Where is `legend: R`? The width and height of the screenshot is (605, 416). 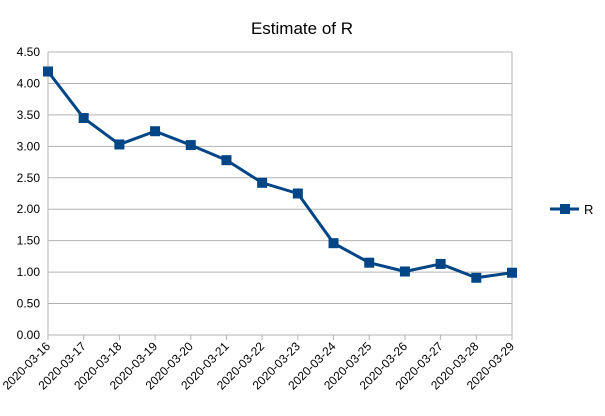 legend: R is located at coordinates (571, 209).